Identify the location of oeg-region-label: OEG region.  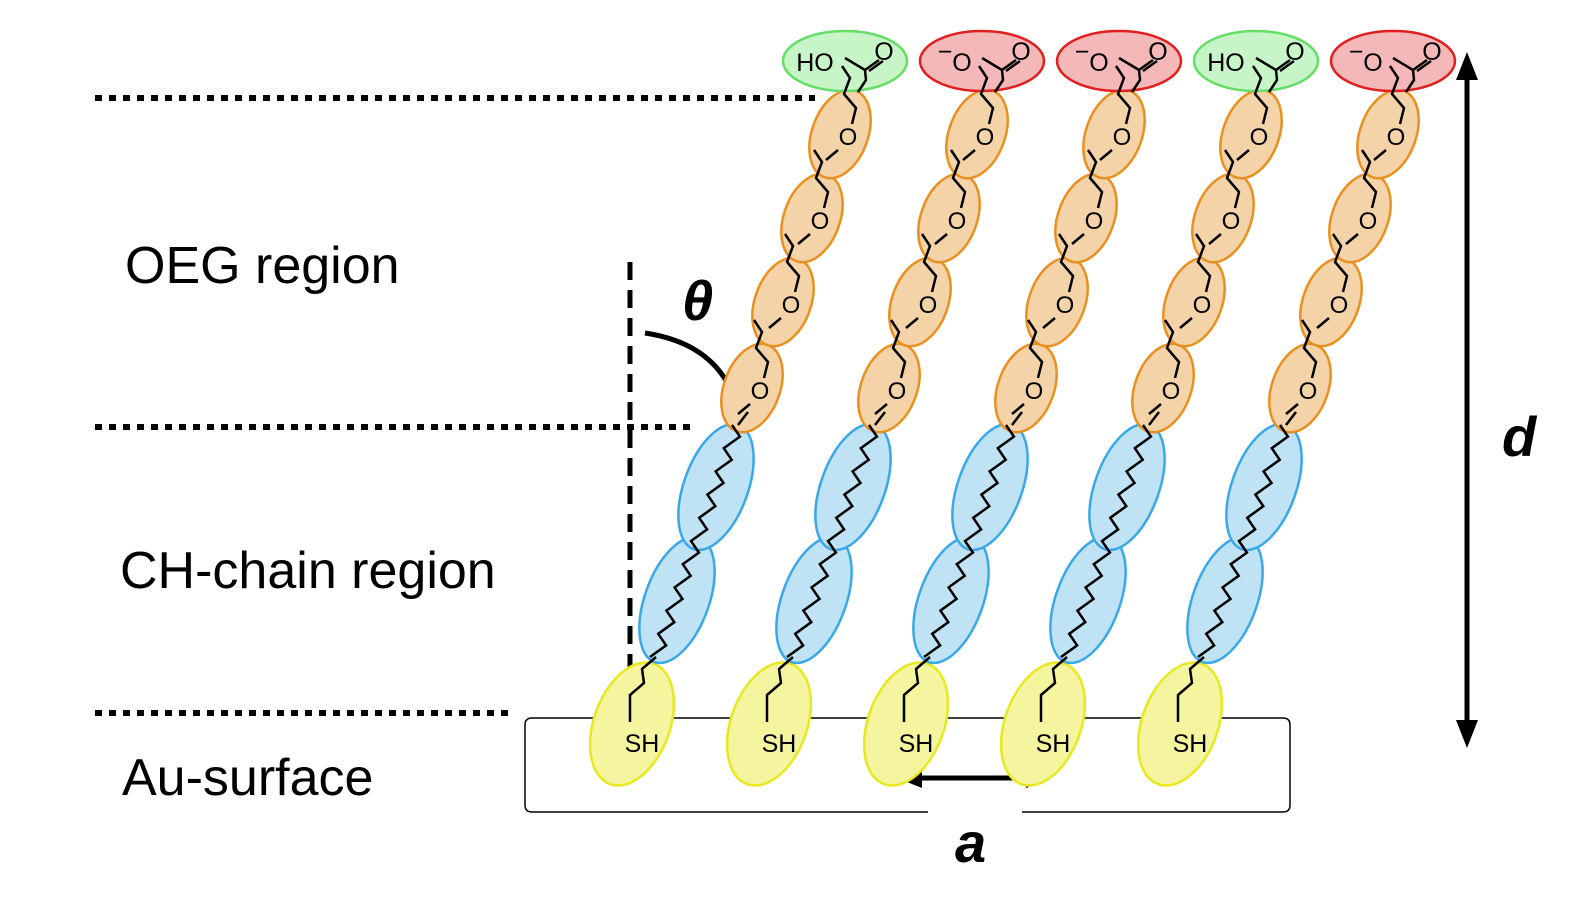
(262, 266).